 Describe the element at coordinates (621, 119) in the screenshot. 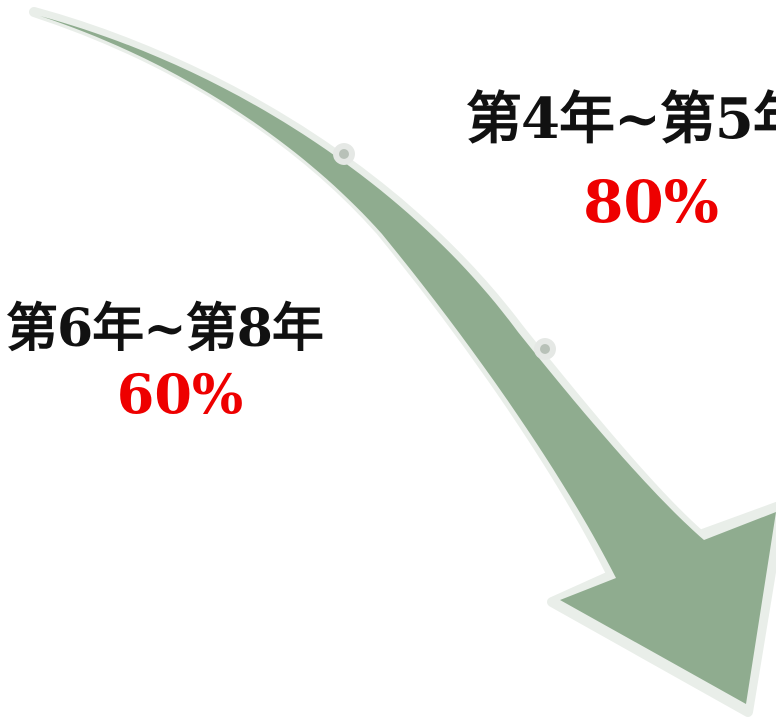

I see `stage-period-label: 第4年~第5年` at that location.